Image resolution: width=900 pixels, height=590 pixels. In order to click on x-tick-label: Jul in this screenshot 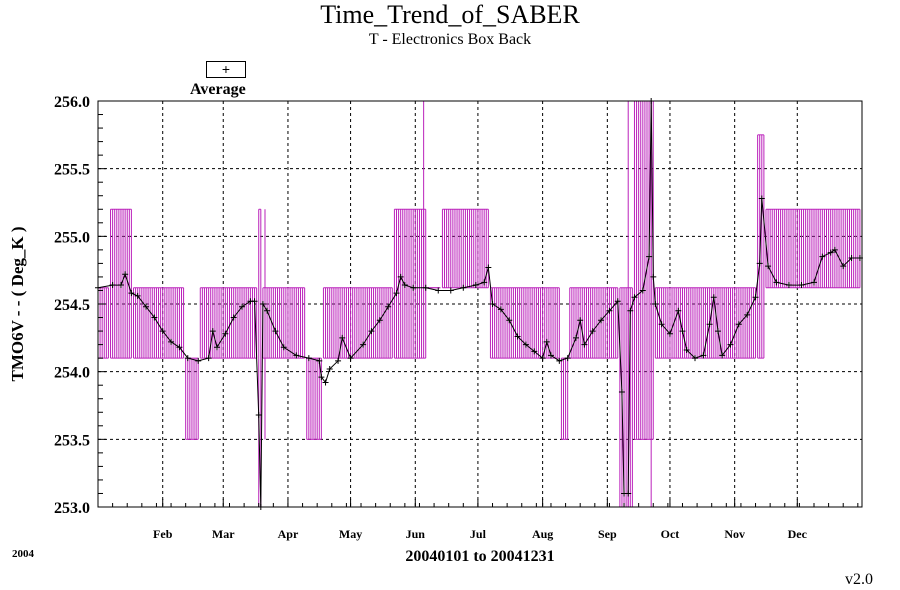, I will do `click(478, 534)`.